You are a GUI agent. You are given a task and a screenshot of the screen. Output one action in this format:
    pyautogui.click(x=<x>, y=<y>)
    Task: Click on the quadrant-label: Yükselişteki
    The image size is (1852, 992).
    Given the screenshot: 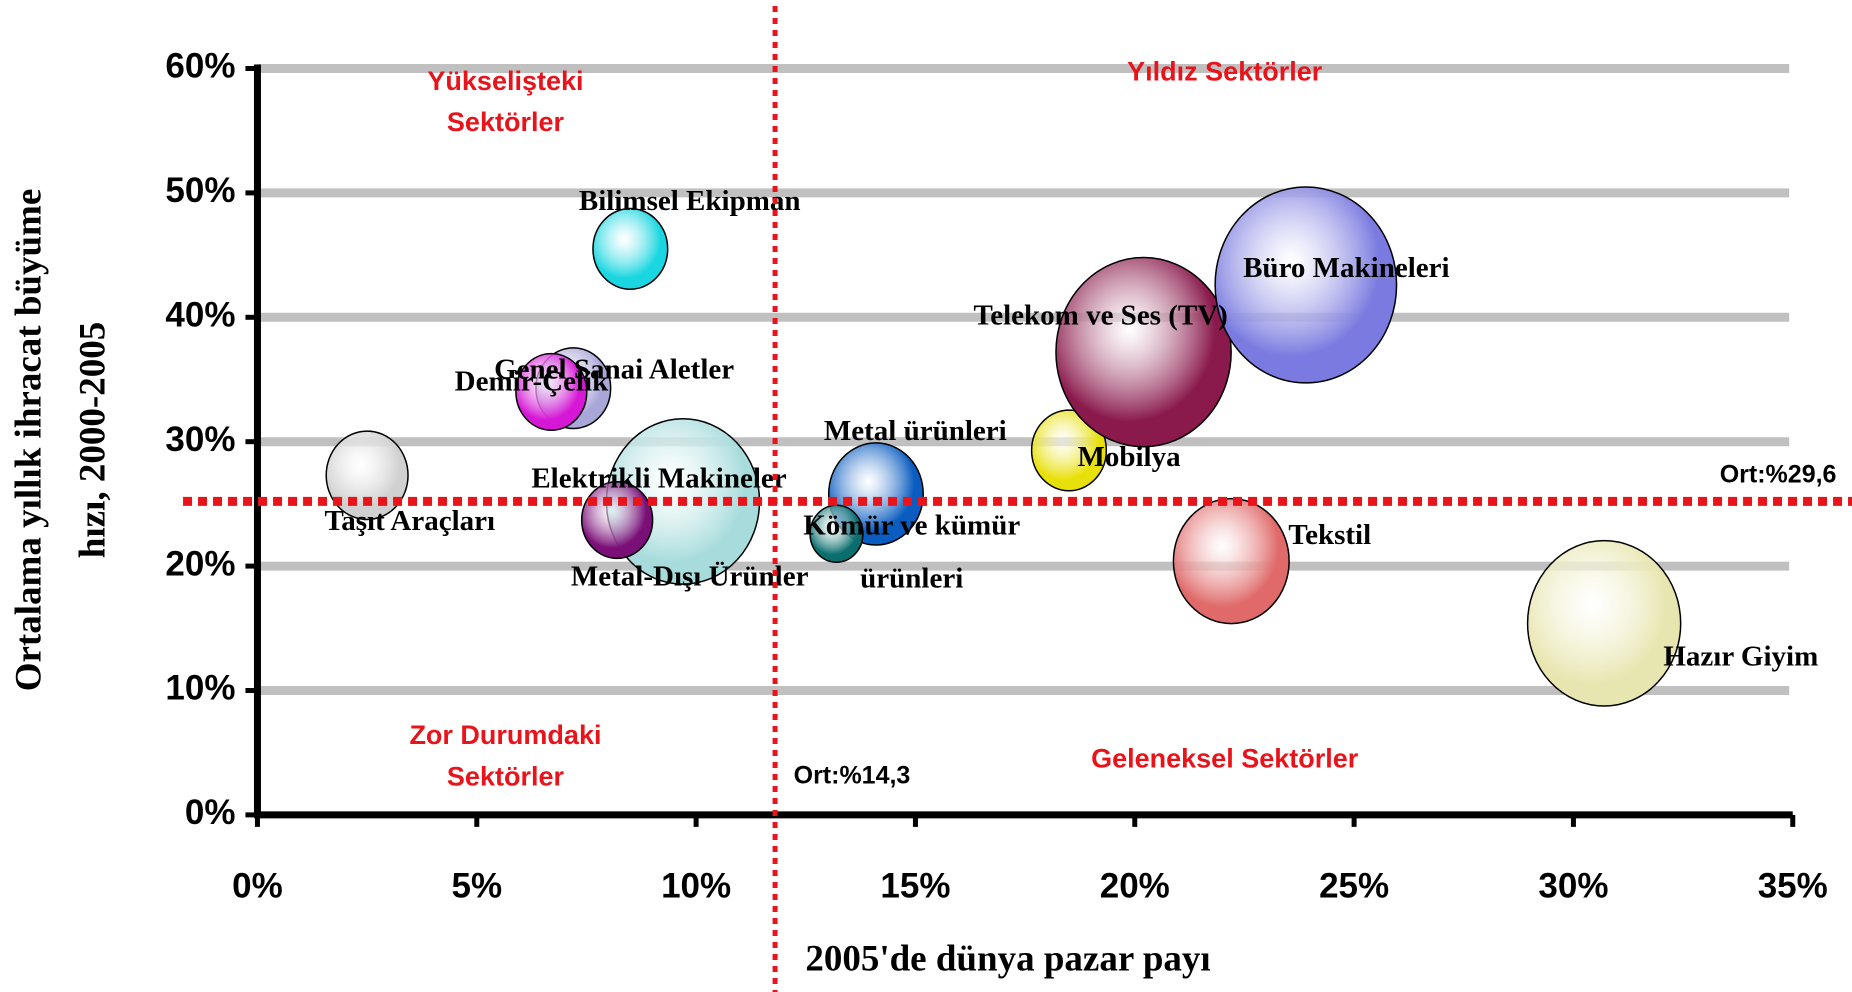 What is the action you would take?
    pyautogui.click(x=505, y=81)
    